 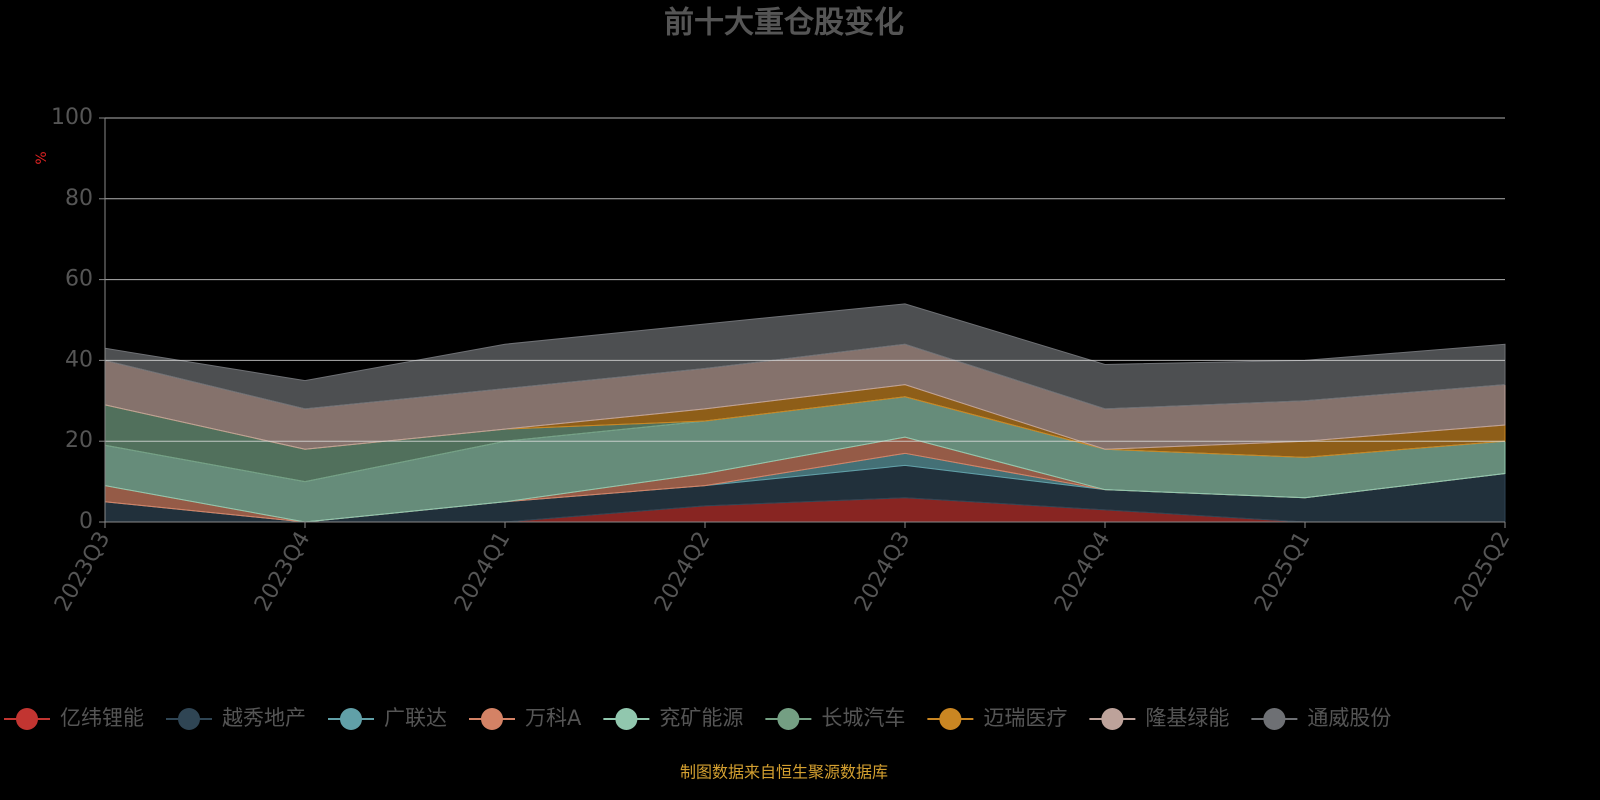 What do you see at coordinates (863, 718) in the screenshot?
I see `legend-label: 长城汽车` at bounding box center [863, 718].